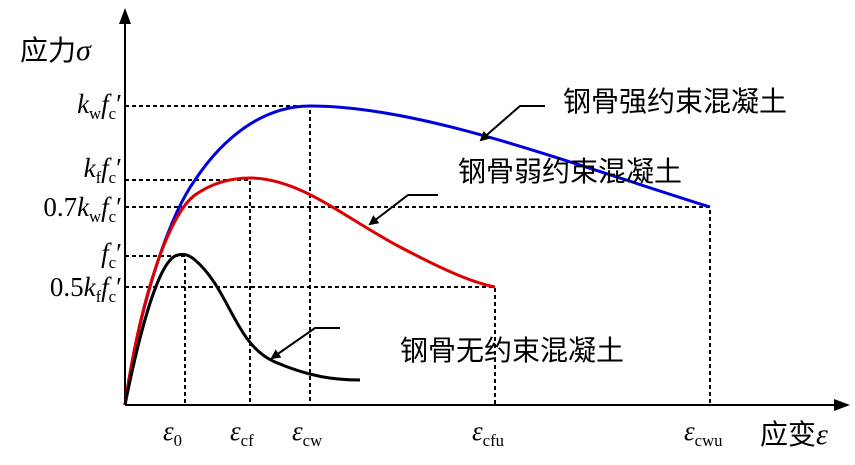 The image size is (855, 465). What do you see at coordinates (102, 170) in the screenshot?
I see `label-kf-fc: kffc′` at bounding box center [102, 170].